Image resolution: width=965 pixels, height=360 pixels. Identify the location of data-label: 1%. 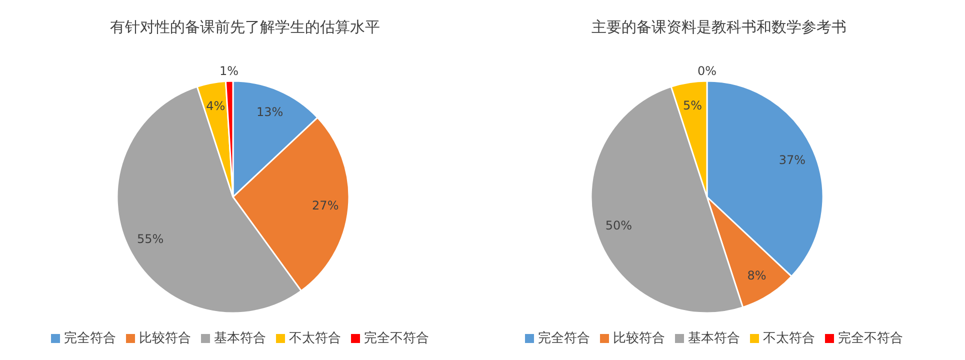
(229, 71).